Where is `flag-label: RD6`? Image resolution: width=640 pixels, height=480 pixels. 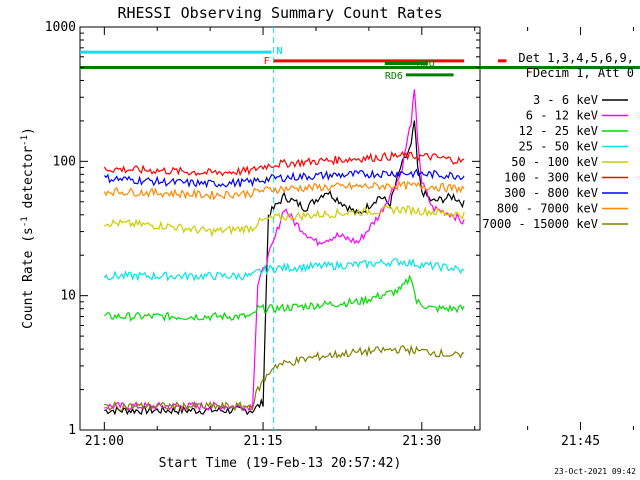
flag-label: RD6 is located at coordinates (394, 76).